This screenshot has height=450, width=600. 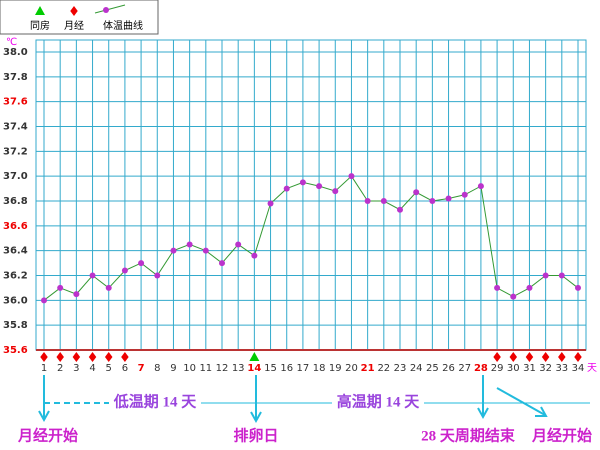 What do you see at coordinates (74, 25) in the screenshot?
I see `legend-label: 月经` at bounding box center [74, 25].